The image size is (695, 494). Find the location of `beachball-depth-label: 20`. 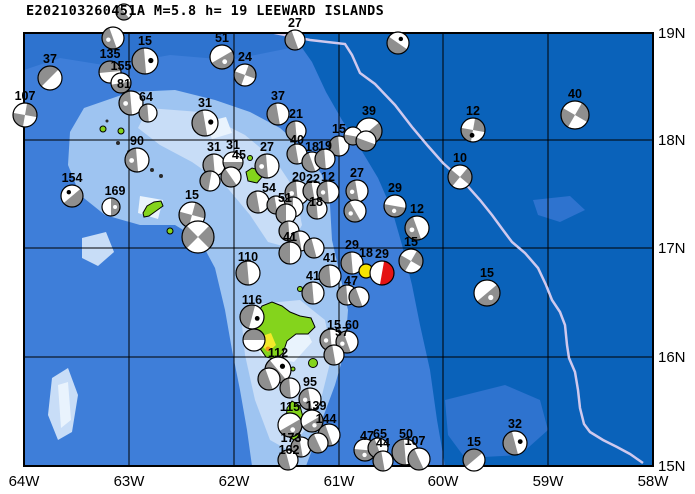

beachball-depth-label: 20 is located at coordinates (299, 177).